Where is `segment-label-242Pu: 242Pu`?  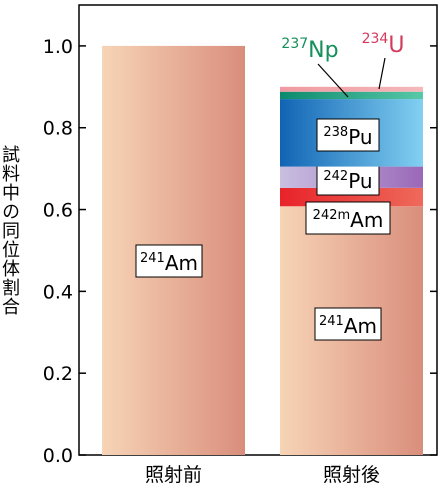 segment-label-242Pu: 242Pu is located at coordinates (347, 181).